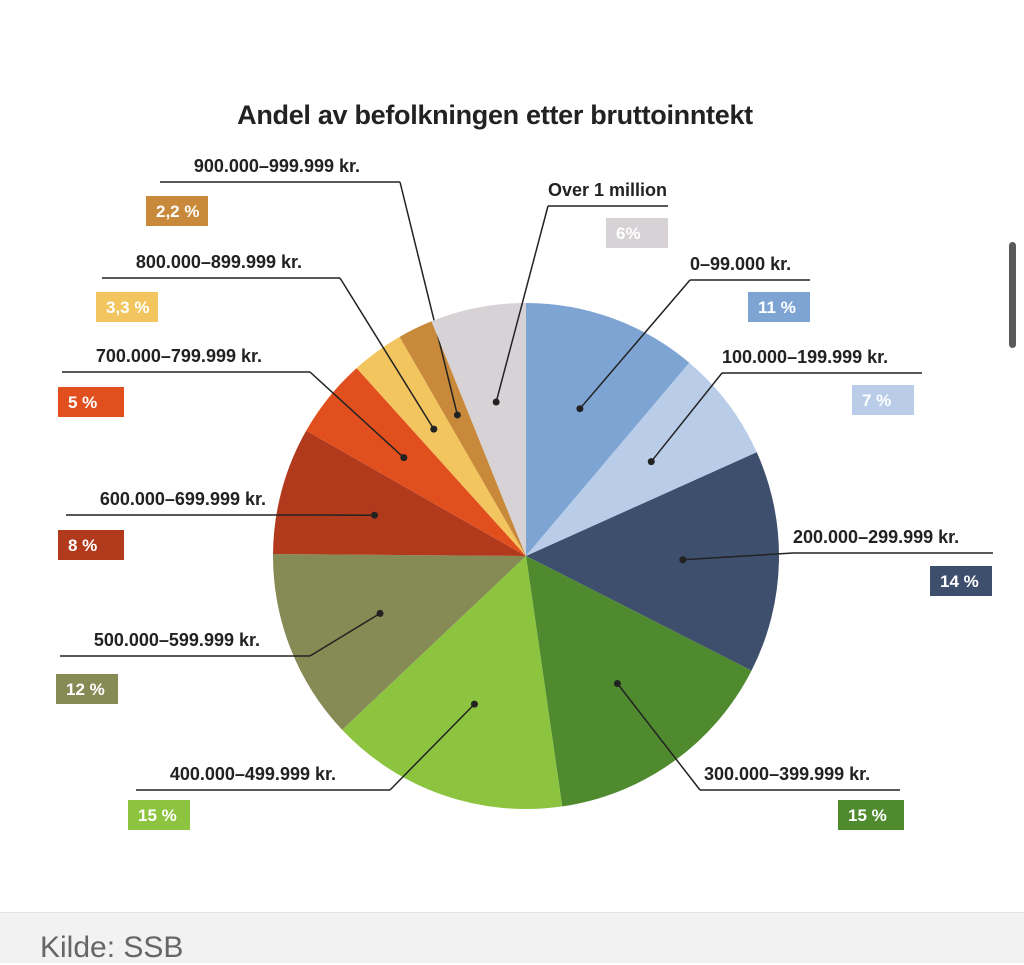 The image size is (1024, 965). I want to click on slice-label: 700.000–799.999 kr., so click(179, 356).